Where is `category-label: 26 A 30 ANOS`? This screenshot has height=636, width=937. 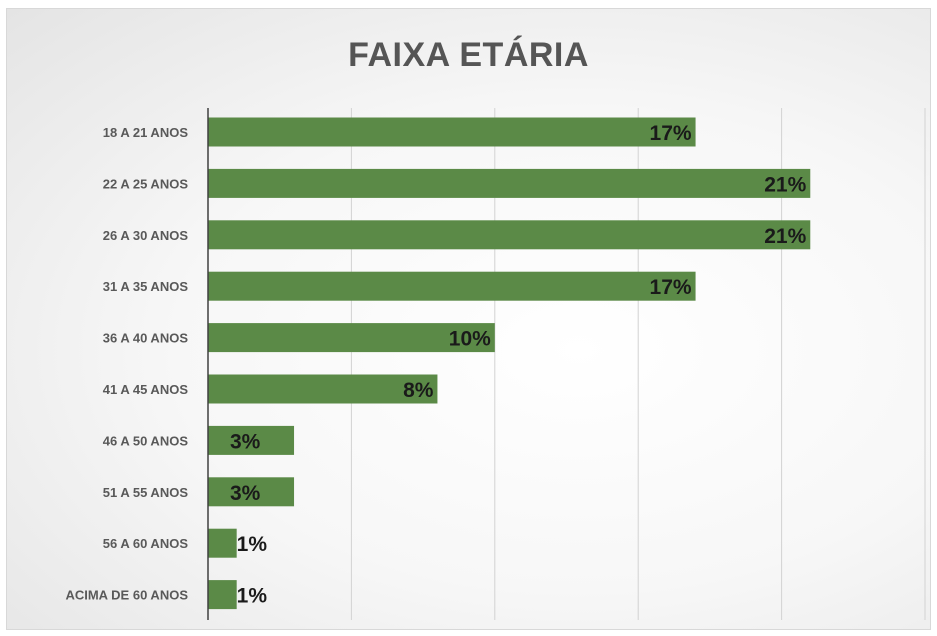
category-label: 26 A 30 ANOS is located at coordinates (146, 235).